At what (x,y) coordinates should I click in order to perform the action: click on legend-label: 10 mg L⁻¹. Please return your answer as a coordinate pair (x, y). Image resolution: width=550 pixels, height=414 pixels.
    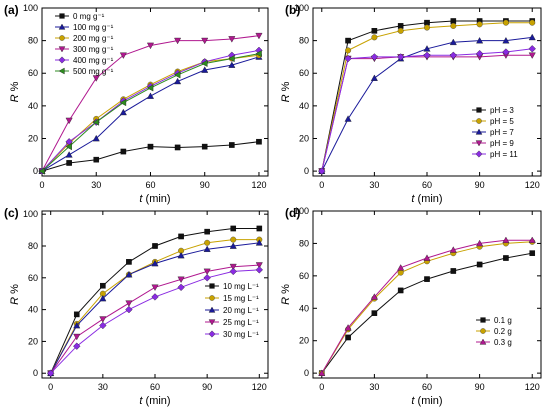
    Looking at the image, I should click on (241, 286).